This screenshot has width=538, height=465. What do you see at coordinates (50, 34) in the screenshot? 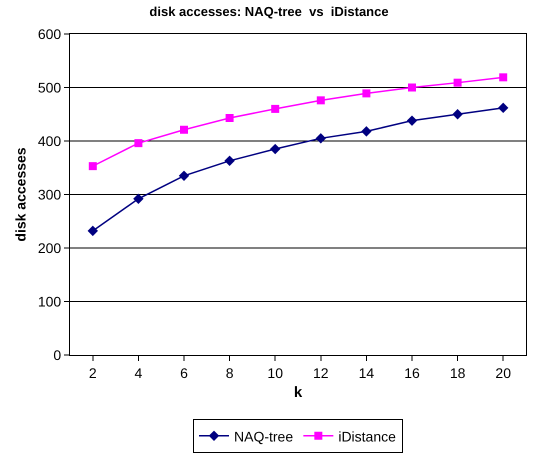
I see `y-tick-label: 600` at bounding box center [50, 34].